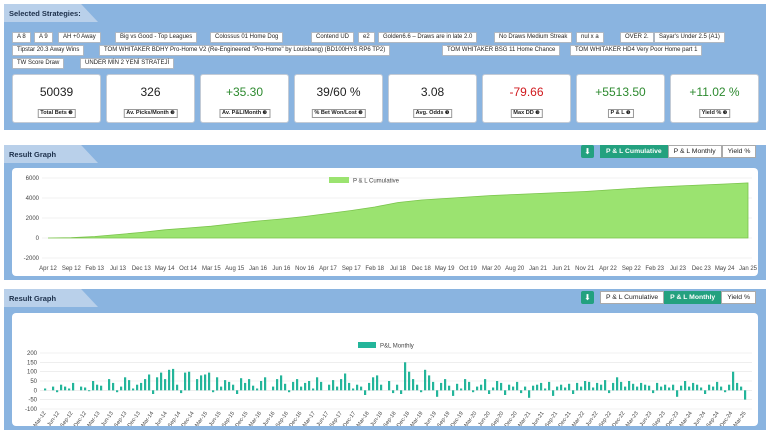 Image resolution: width=768 pixels, height=430 pixels. Describe the element at coordinates (561, 269) in the screenshot. I see `x-tick-label: Jun 21` at that location.